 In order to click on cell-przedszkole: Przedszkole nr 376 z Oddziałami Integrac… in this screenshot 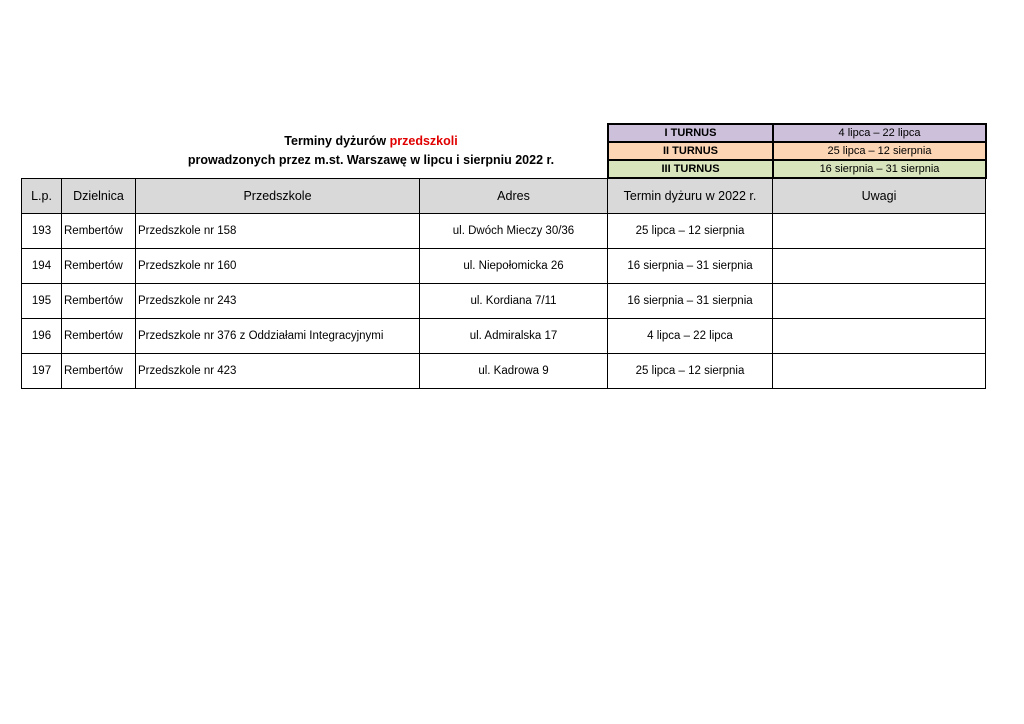, I will do `click(277, 336)`.